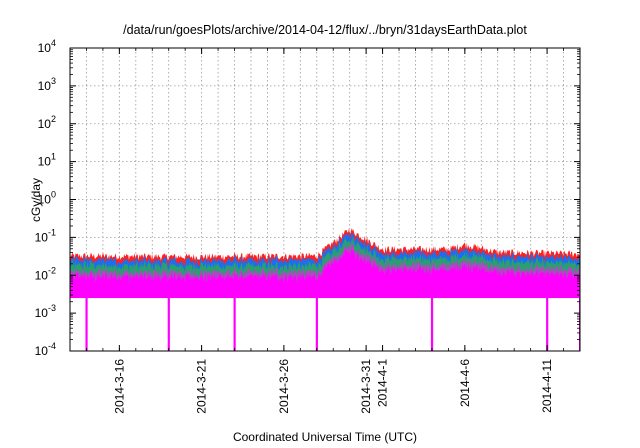 The width and height of the screenshot is (640, 448). What do you see at coordinates (366, 386) in the screenshot?
I see `x-tick-label: 2014-3-31` at bounding box center [366, 386].